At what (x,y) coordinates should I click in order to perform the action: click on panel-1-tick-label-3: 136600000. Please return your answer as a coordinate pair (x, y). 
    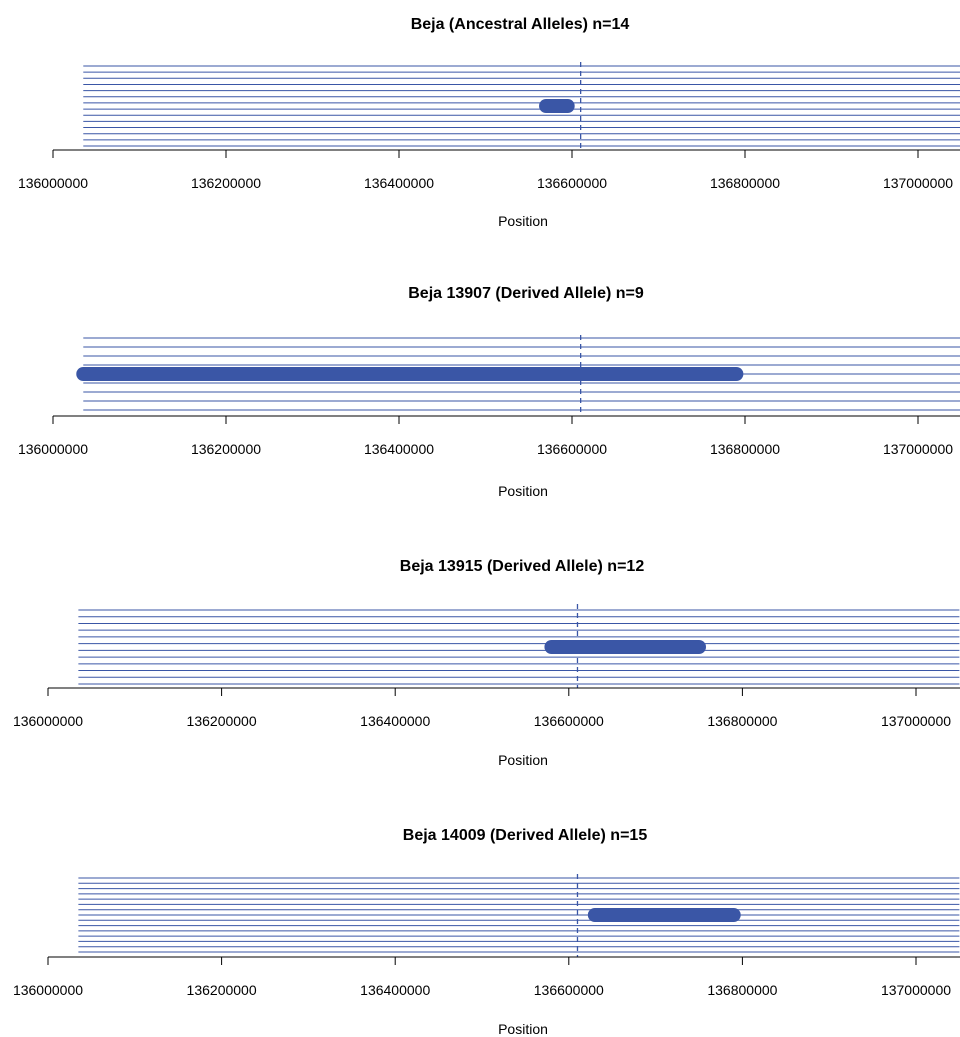
    Looking at the image, I should click on (572, 183).